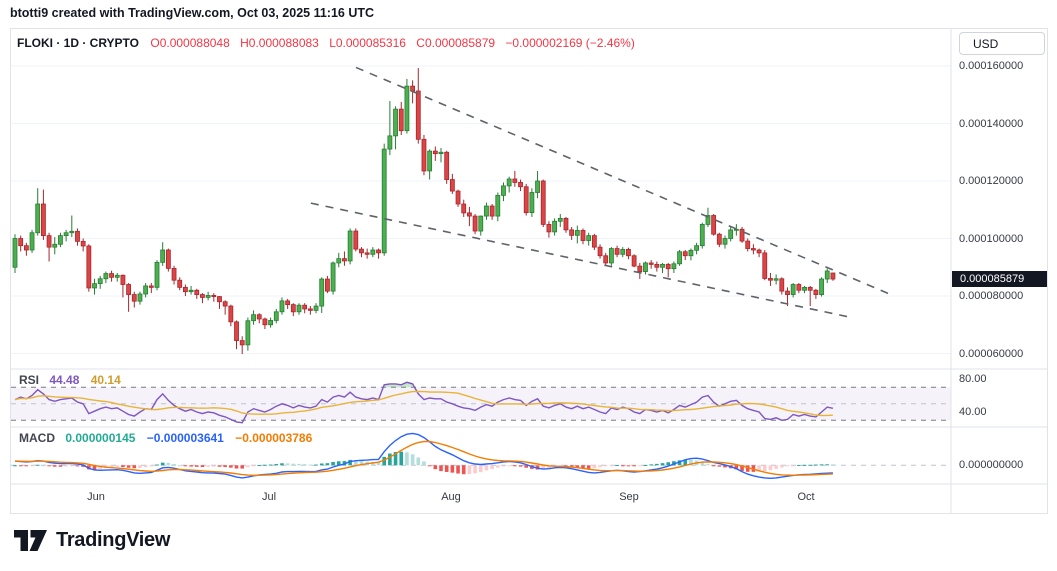 The width and height of the screenshot is (1057, 571). I want to click on symbol-title: FLOKI · 1D · CRYPTO, so click(78, 43).